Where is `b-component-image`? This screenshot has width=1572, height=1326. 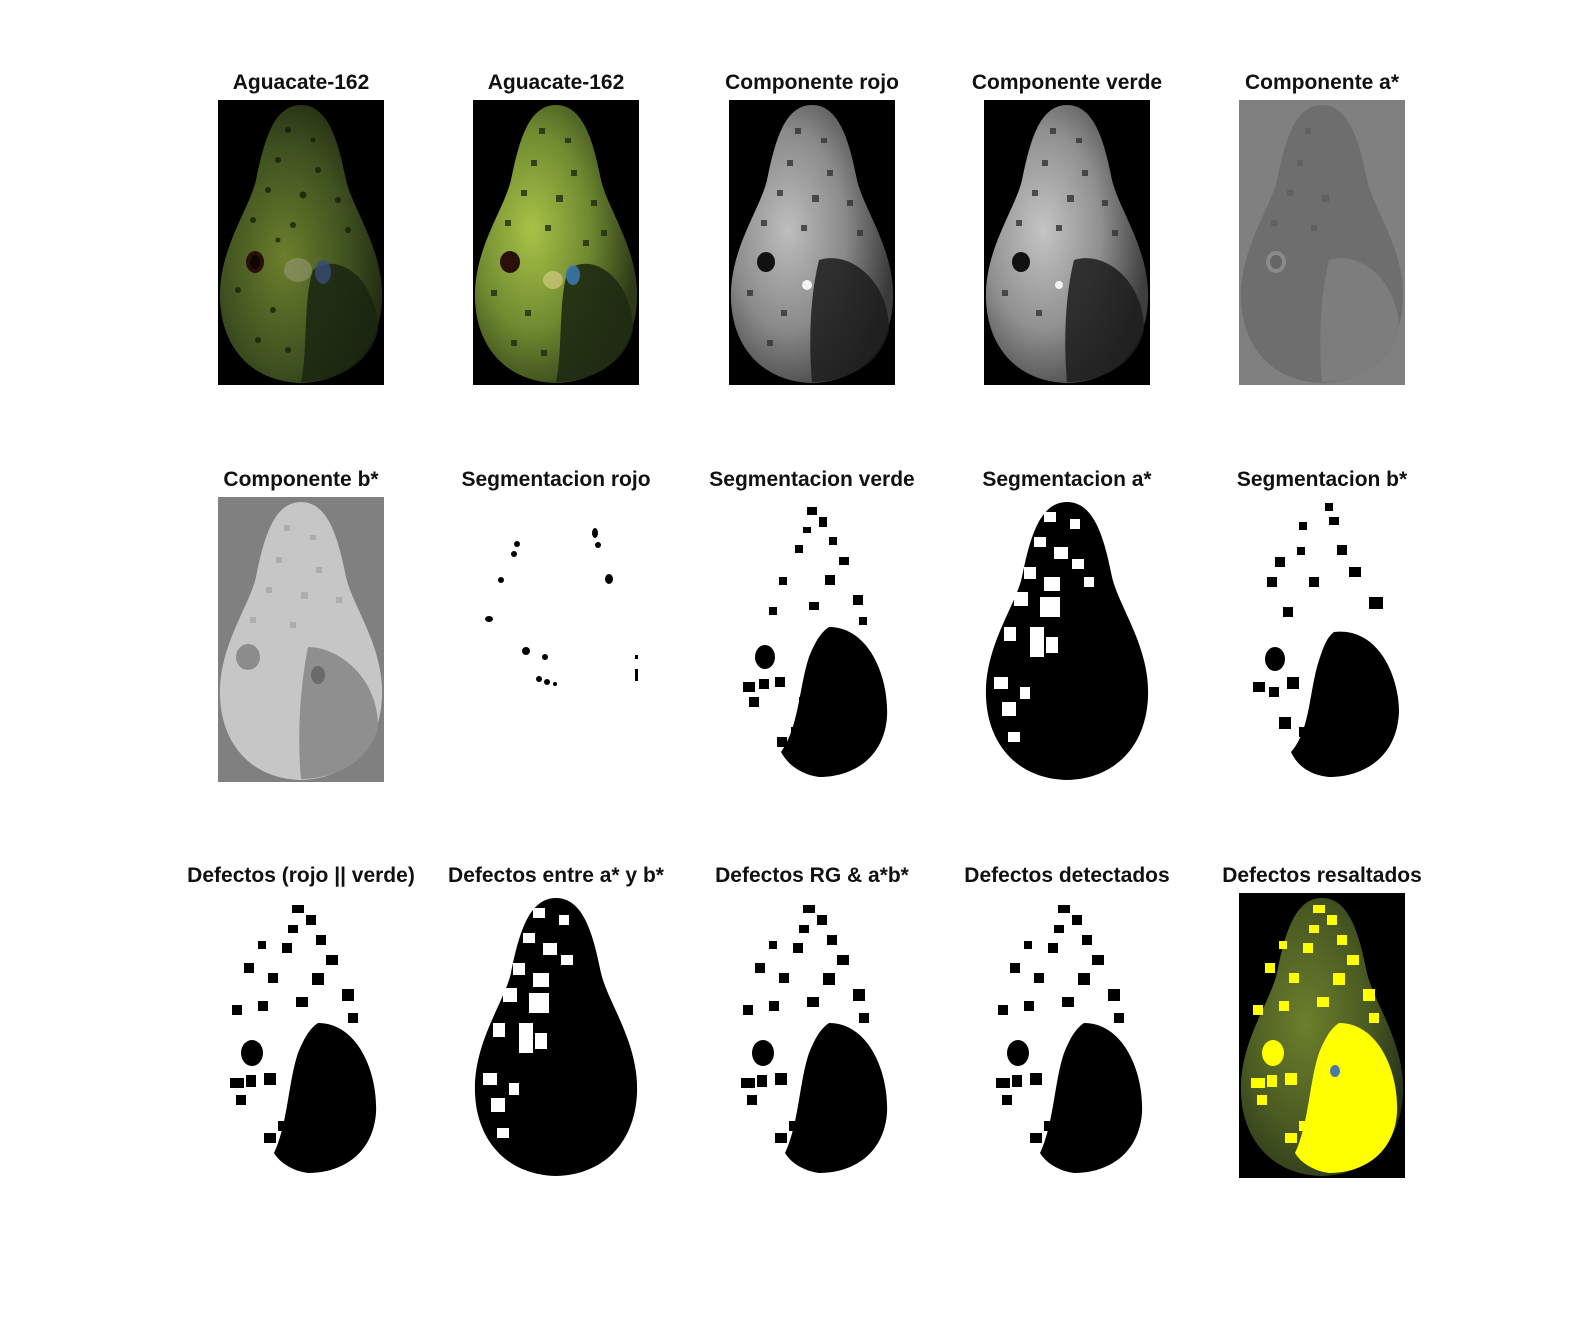
b-component-image is located at coordinates (301, 639).